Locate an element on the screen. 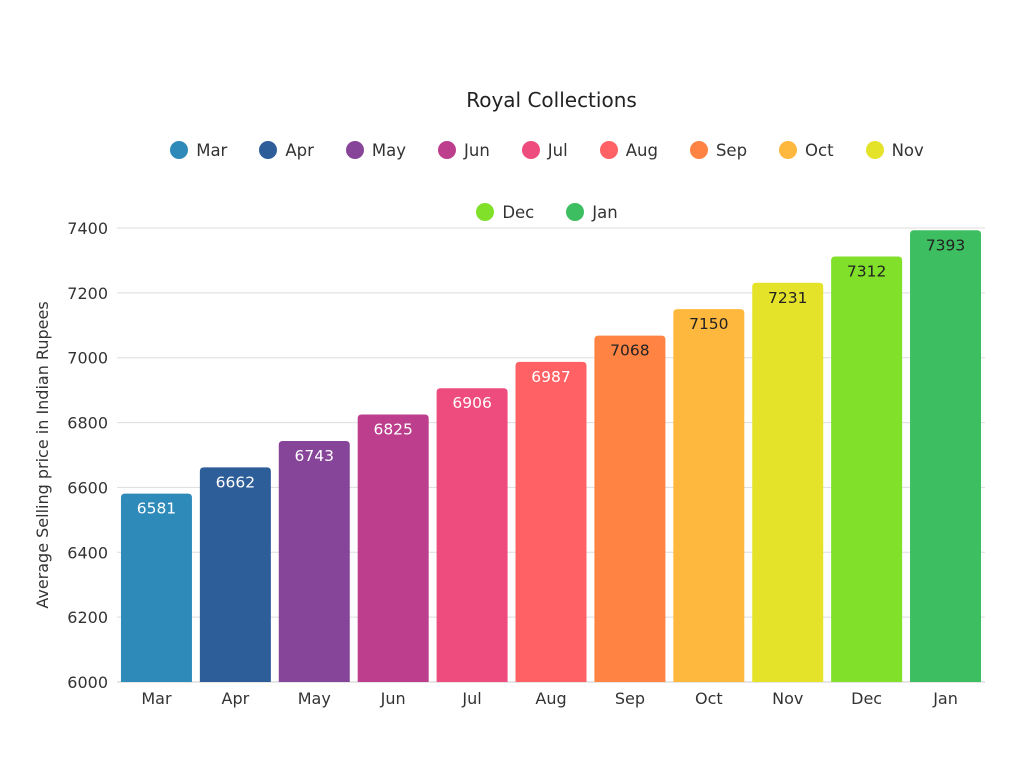 Image resolution: width=1024 pixels, height=768 pixels. legend-label: May is located at coordinates (389, 150).